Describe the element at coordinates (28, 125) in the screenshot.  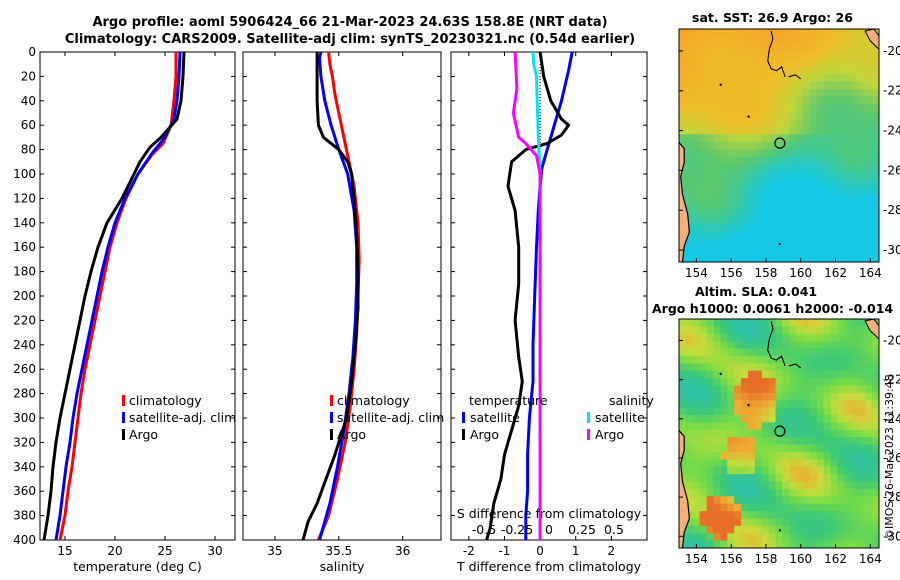
I see `y-tick-label: 60` at that location.